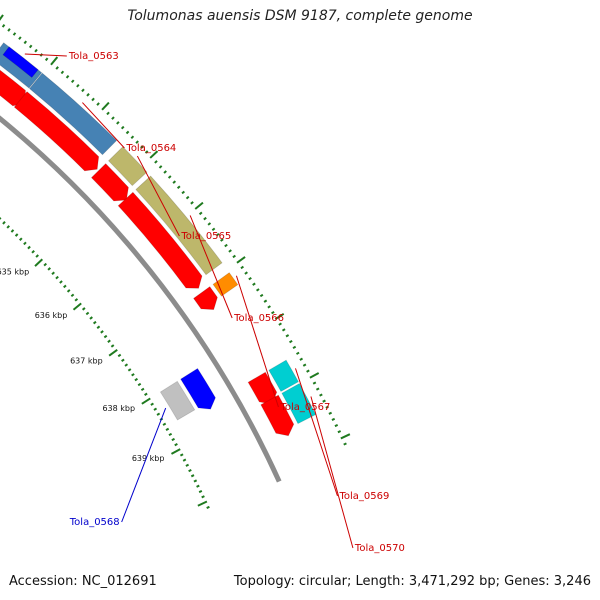  I want to click on gene-label: Tola_0569, so click(363, 496).